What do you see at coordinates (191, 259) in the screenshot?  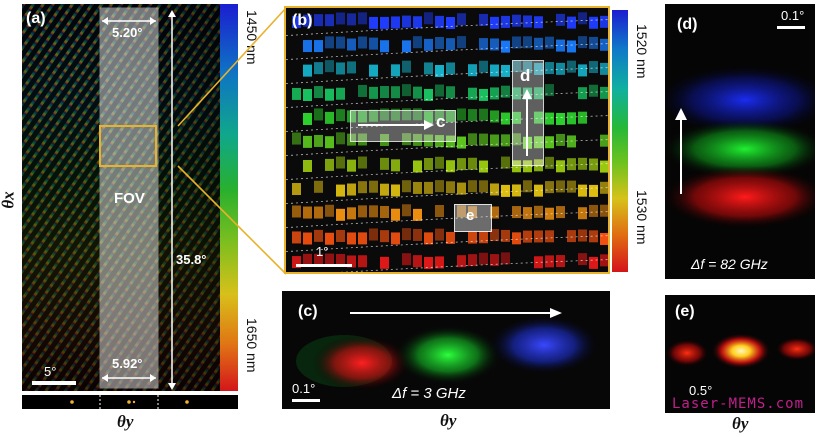 I see `fov-height: 35.8°` at bounding box center [191, 259].